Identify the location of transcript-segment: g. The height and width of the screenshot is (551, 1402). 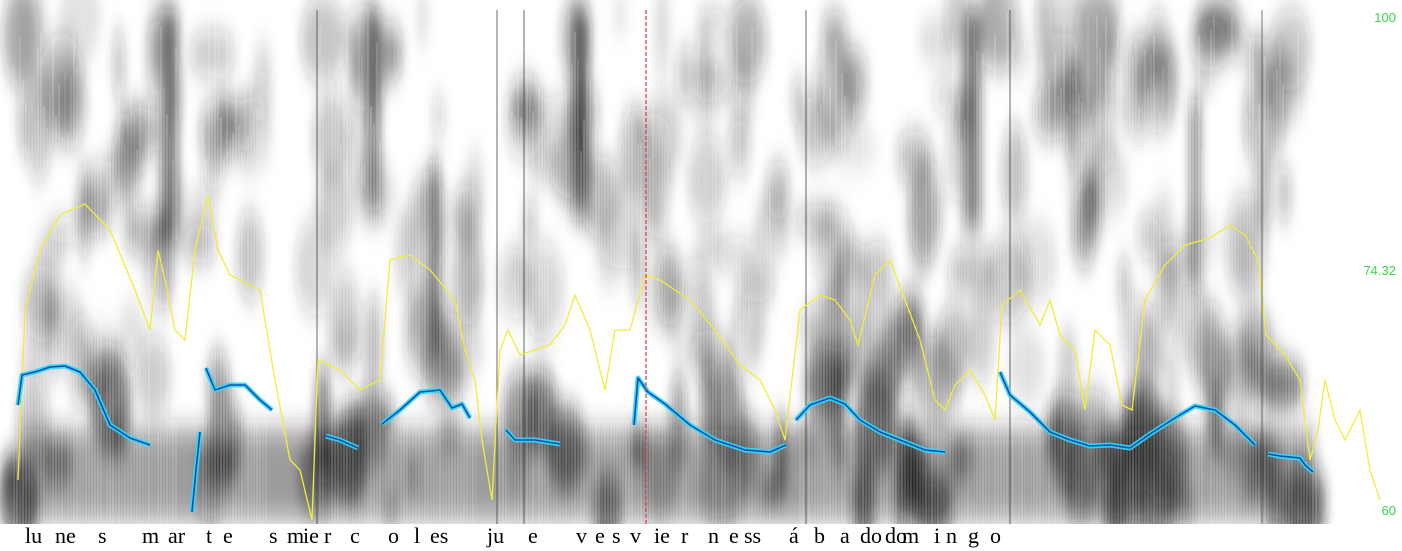
(973, 535).